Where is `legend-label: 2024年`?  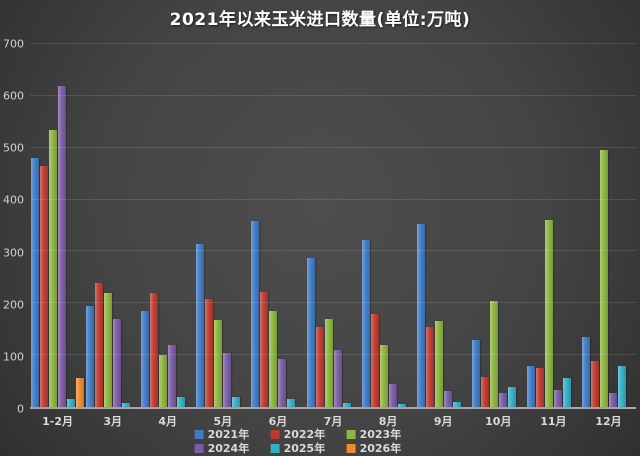
legend-label: 2024年 is located at coordinates (228, 448).